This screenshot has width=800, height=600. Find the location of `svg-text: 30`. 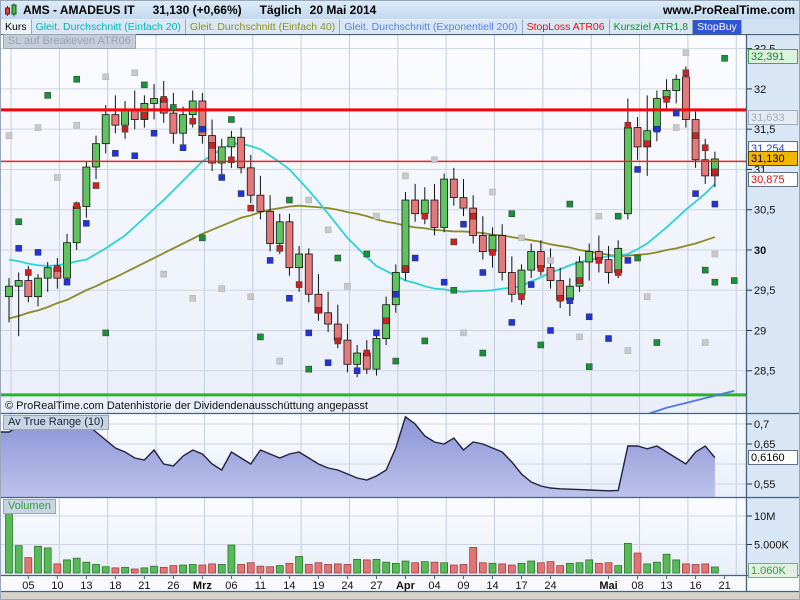

svg-text: 30 is located at coordinates (760, 251).